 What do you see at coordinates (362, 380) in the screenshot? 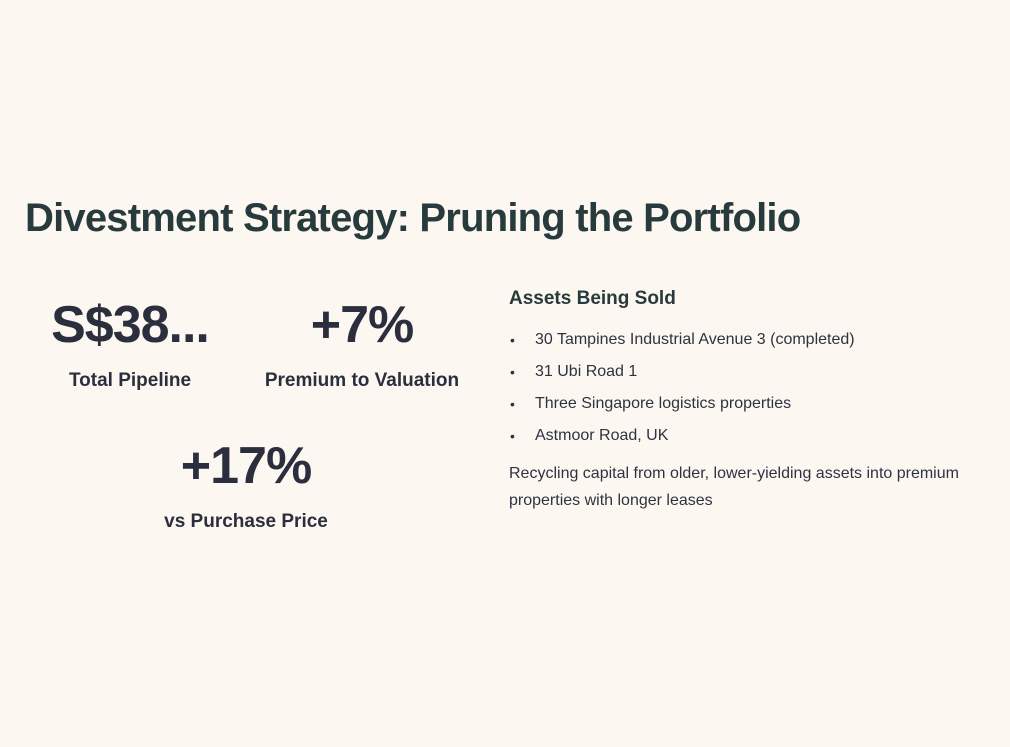
I see `stat-label: Premium to Valuation` at bounding box center [362, 380].